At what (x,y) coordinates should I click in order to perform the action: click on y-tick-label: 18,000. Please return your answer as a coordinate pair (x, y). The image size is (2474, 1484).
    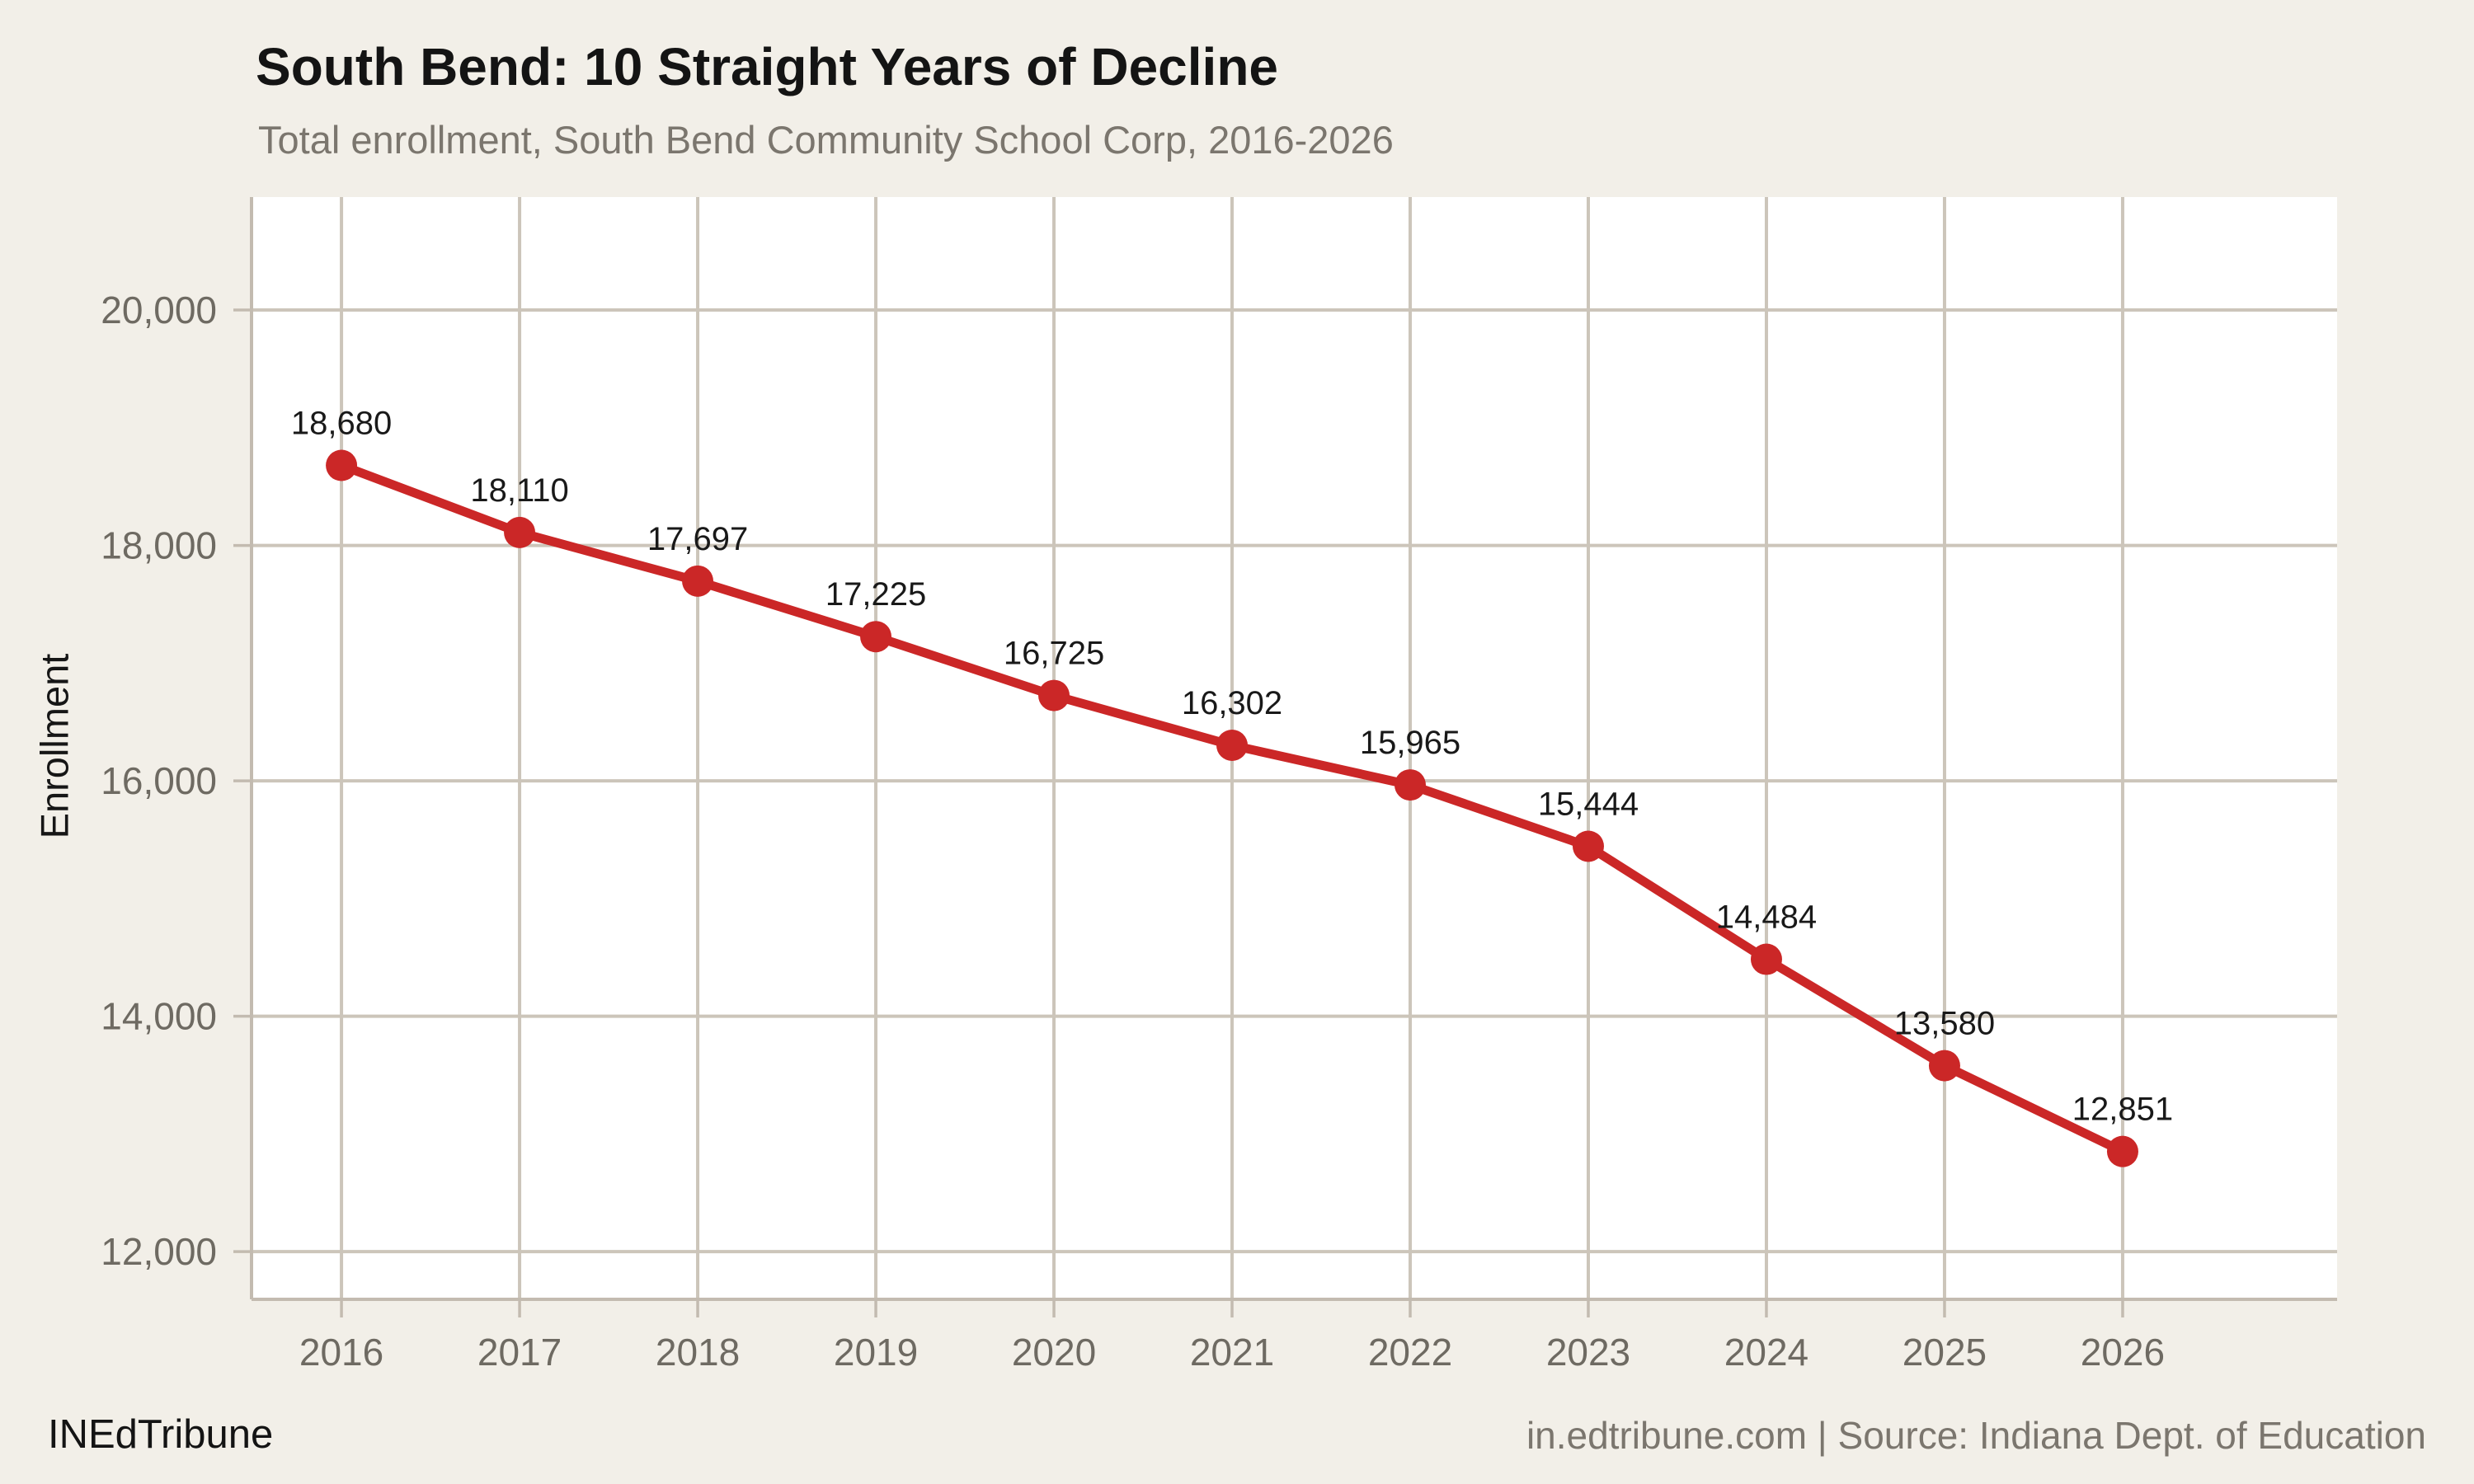
    Looking at the image, I should click on (159, 545).